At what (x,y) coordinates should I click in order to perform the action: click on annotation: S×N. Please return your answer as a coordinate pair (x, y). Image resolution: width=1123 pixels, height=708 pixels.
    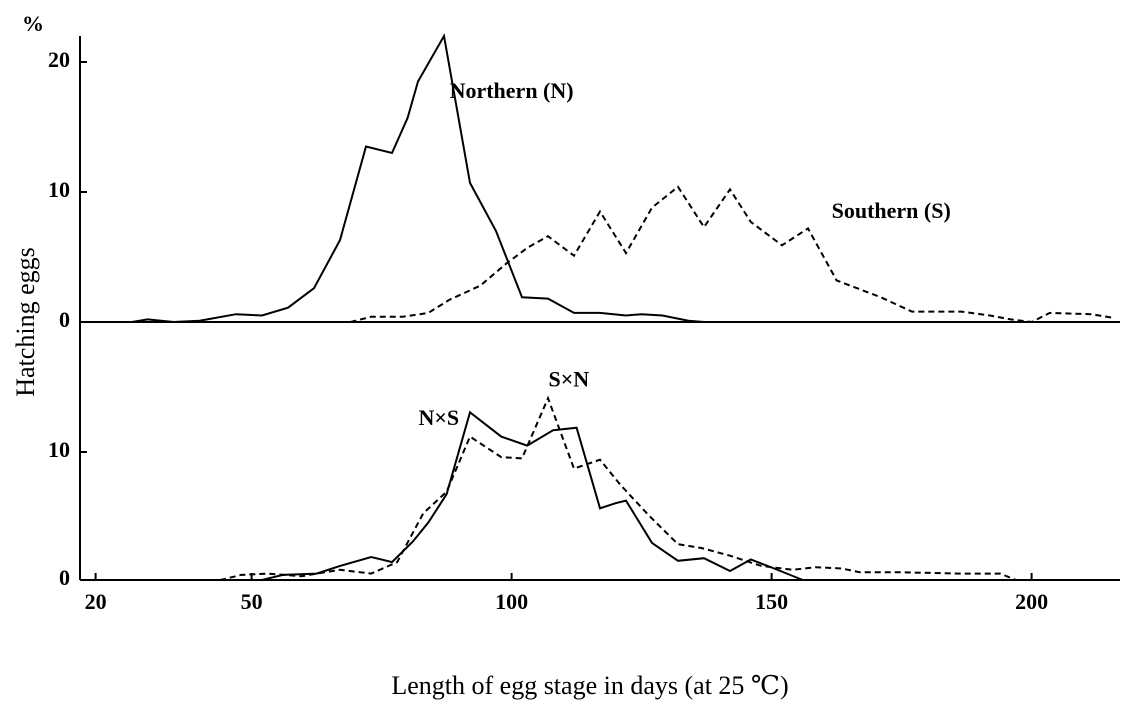
    Looking at the image, I should click on (568, 379).